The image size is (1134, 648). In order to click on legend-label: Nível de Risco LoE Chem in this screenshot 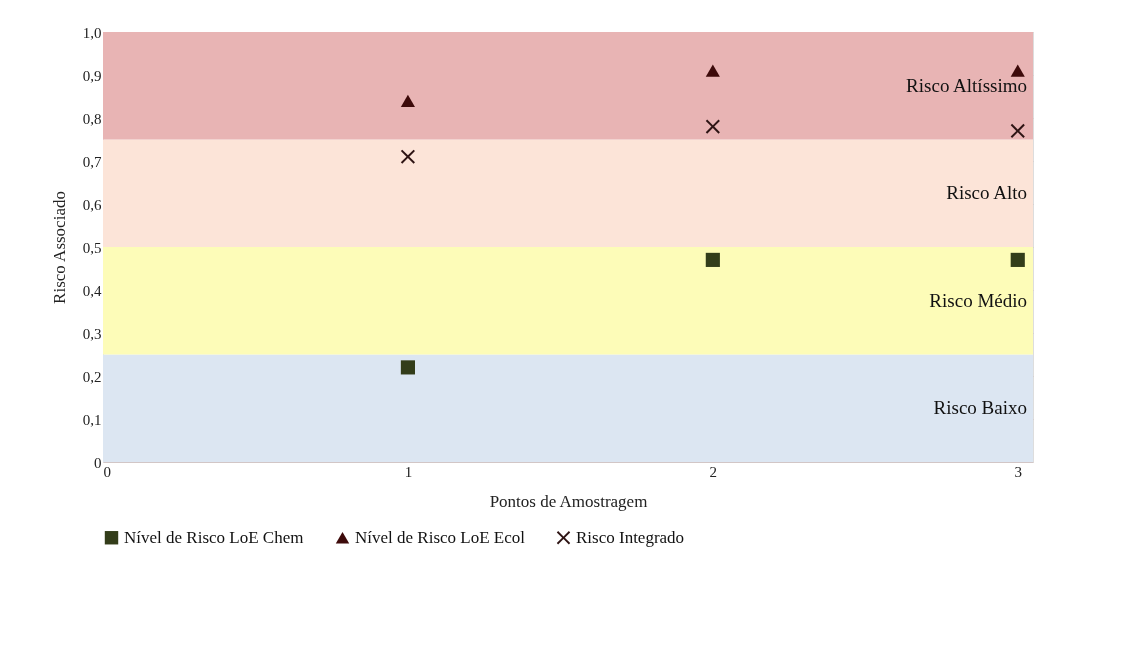, I will do `click(214, 537)`.